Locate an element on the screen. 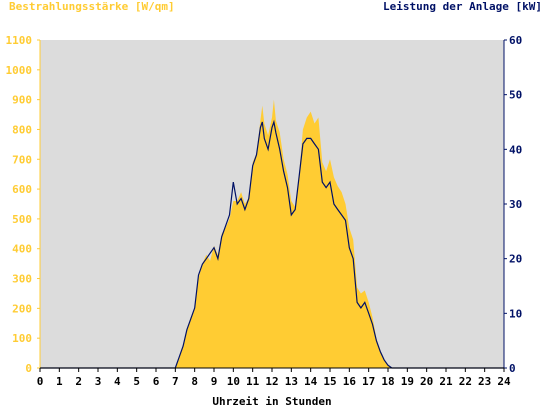  x-tick-label: 0 is located at coordinates (40, 381).